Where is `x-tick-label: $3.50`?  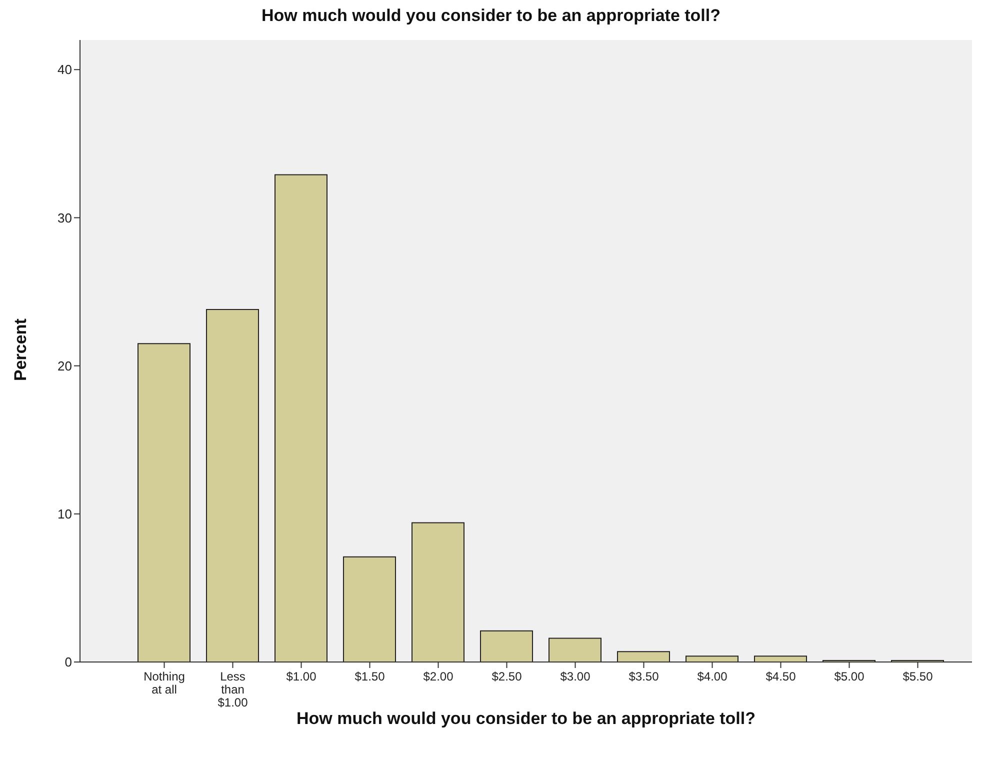
x-tick-label: $3.50 is located at coordinates (644, 677).